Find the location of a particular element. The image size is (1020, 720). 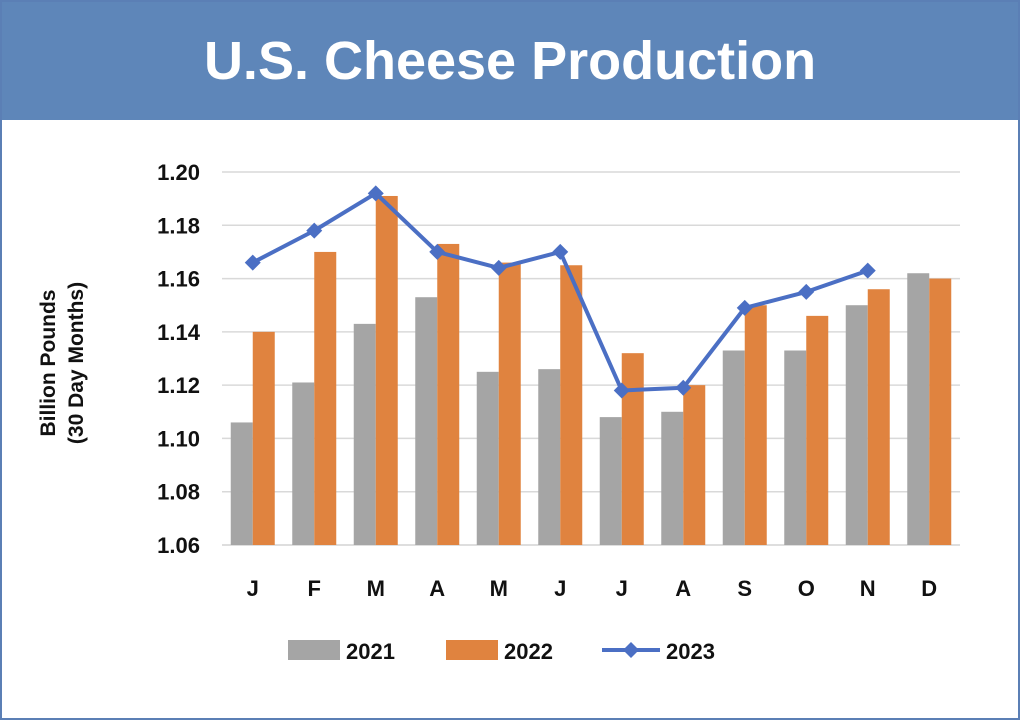

legend-label-2023: 2023 is located at coordinates (690, 651).